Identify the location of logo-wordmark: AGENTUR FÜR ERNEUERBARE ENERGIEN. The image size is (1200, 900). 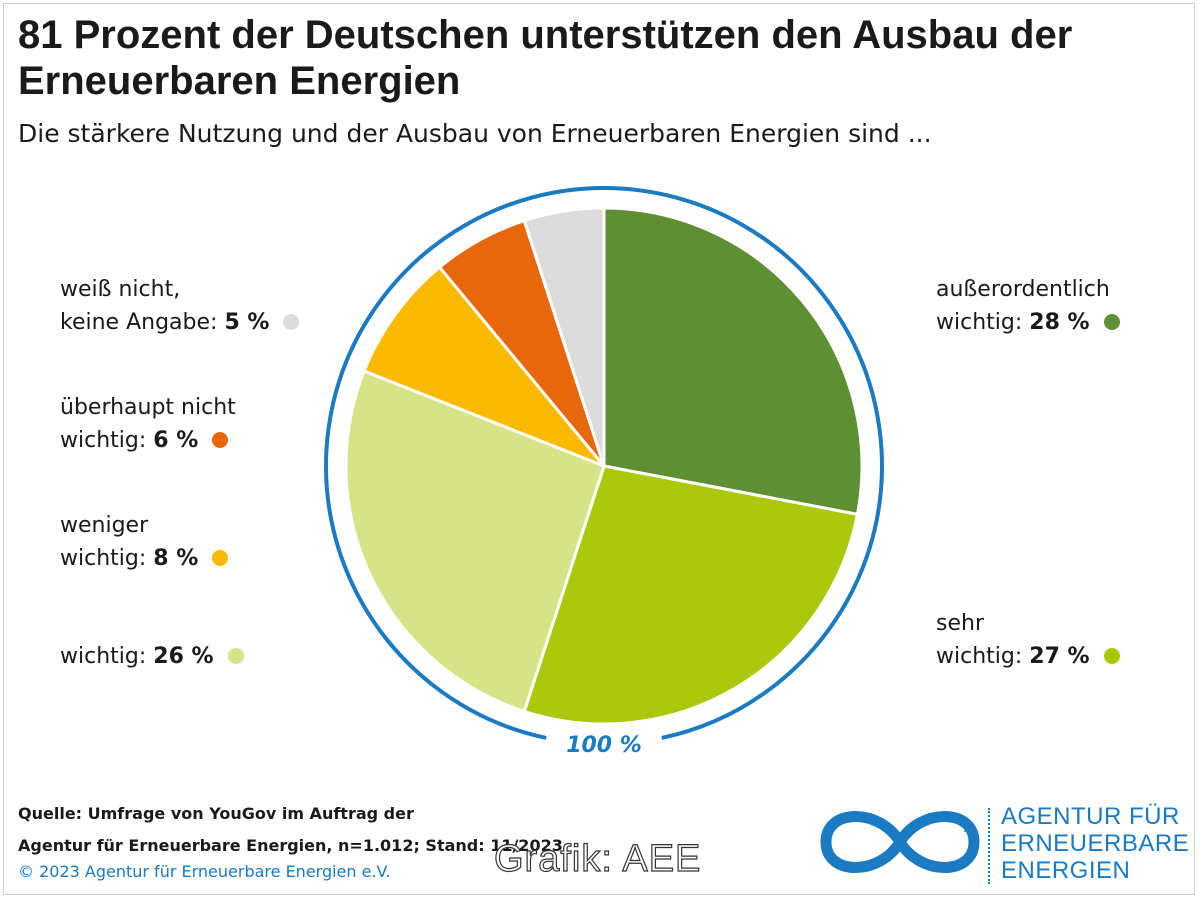
(1095, 843).